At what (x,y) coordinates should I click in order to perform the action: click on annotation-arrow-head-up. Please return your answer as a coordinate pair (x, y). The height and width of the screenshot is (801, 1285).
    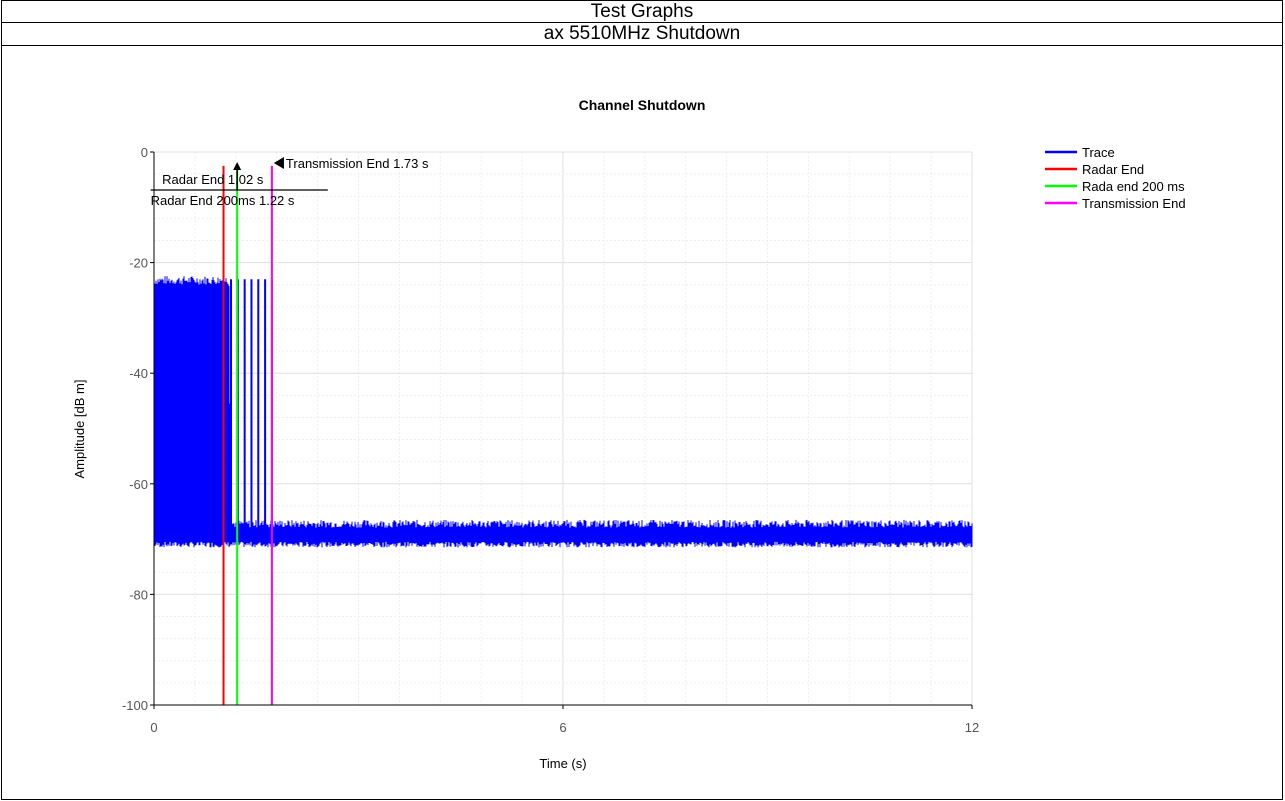
    Looking at the image, I should click on (237, 166).